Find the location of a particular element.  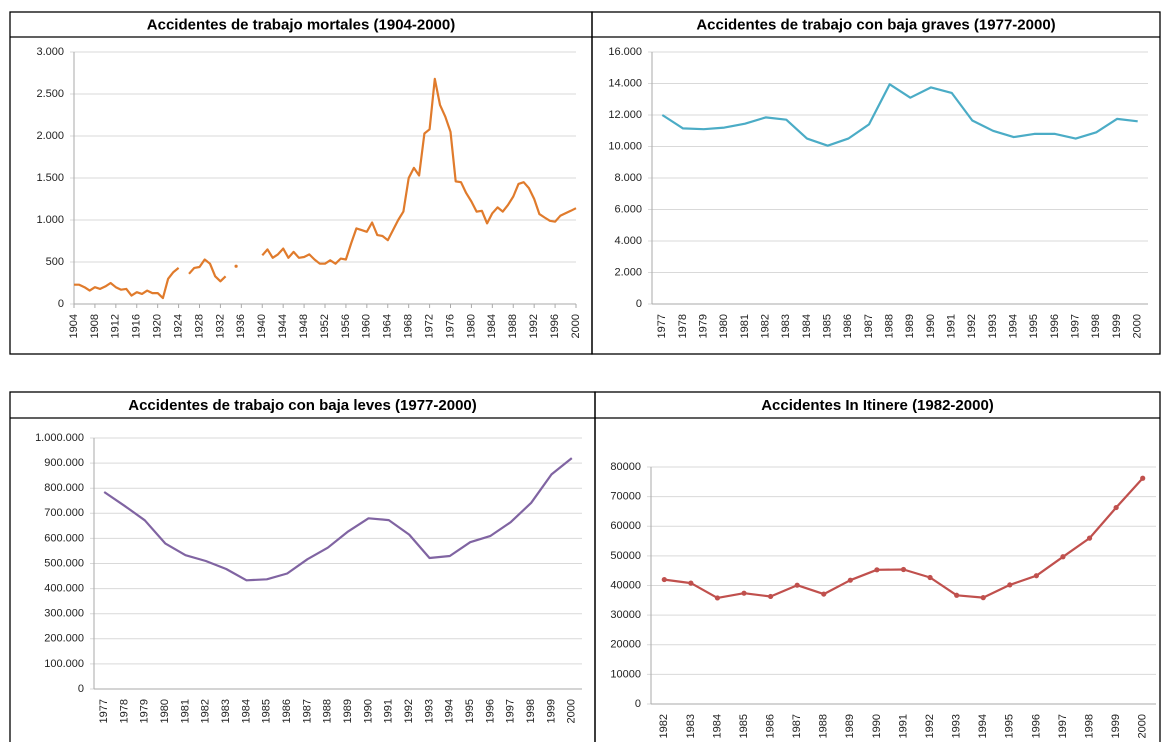

y-tick-label: 0 is located at coordinates (61, 304).